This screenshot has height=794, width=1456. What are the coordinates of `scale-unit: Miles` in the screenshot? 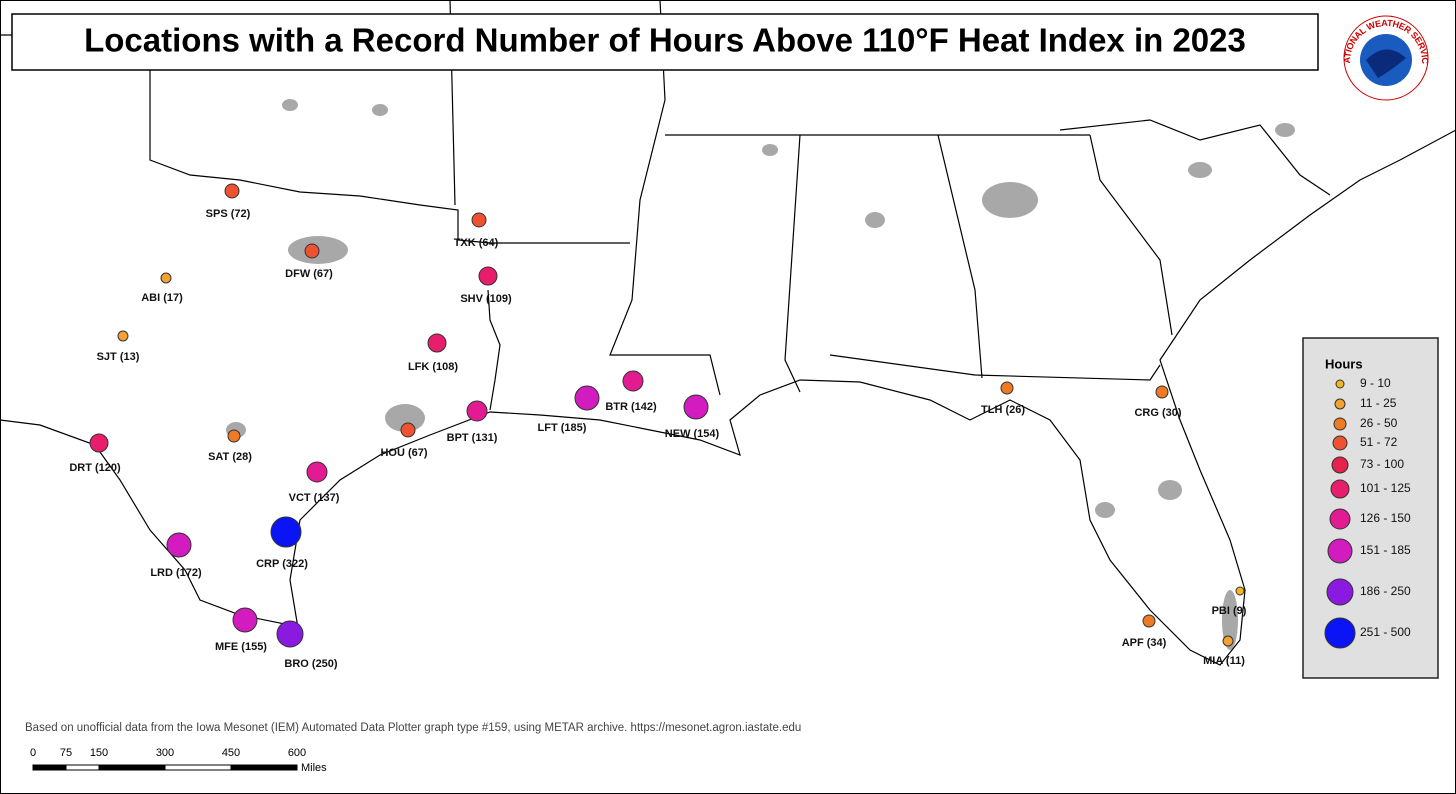 It's located at (314, 768).